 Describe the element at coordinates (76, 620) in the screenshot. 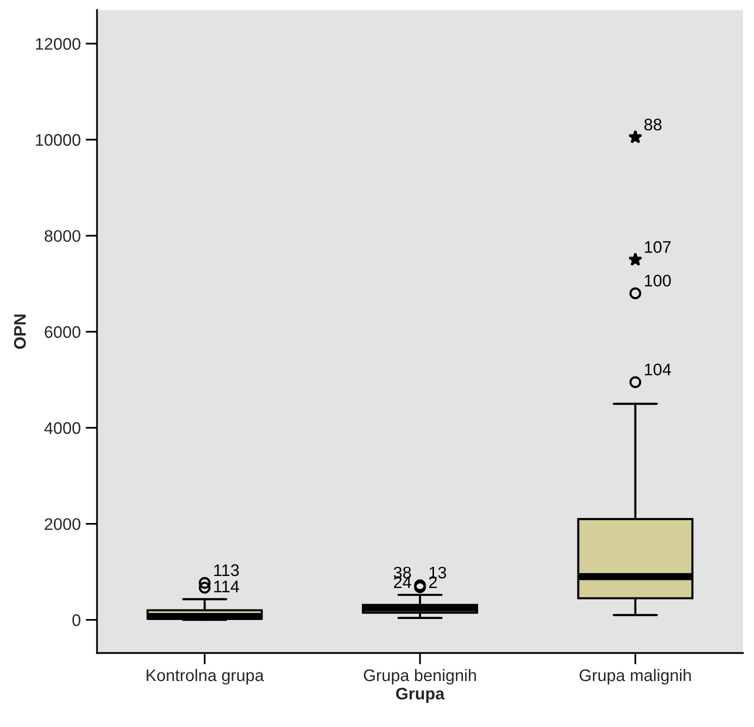

I see `y-tick-label: 0` at that location.